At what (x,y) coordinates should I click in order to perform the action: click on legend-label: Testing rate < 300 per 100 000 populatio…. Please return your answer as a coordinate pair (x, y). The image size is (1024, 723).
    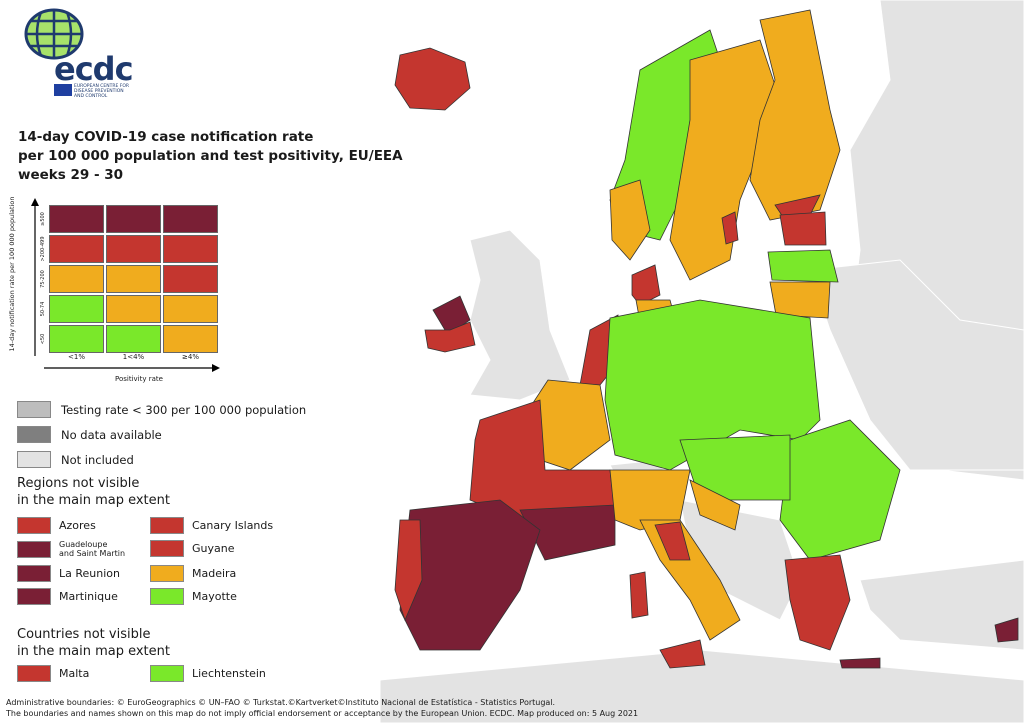
    Looking at the image, I should click on (184, 409).